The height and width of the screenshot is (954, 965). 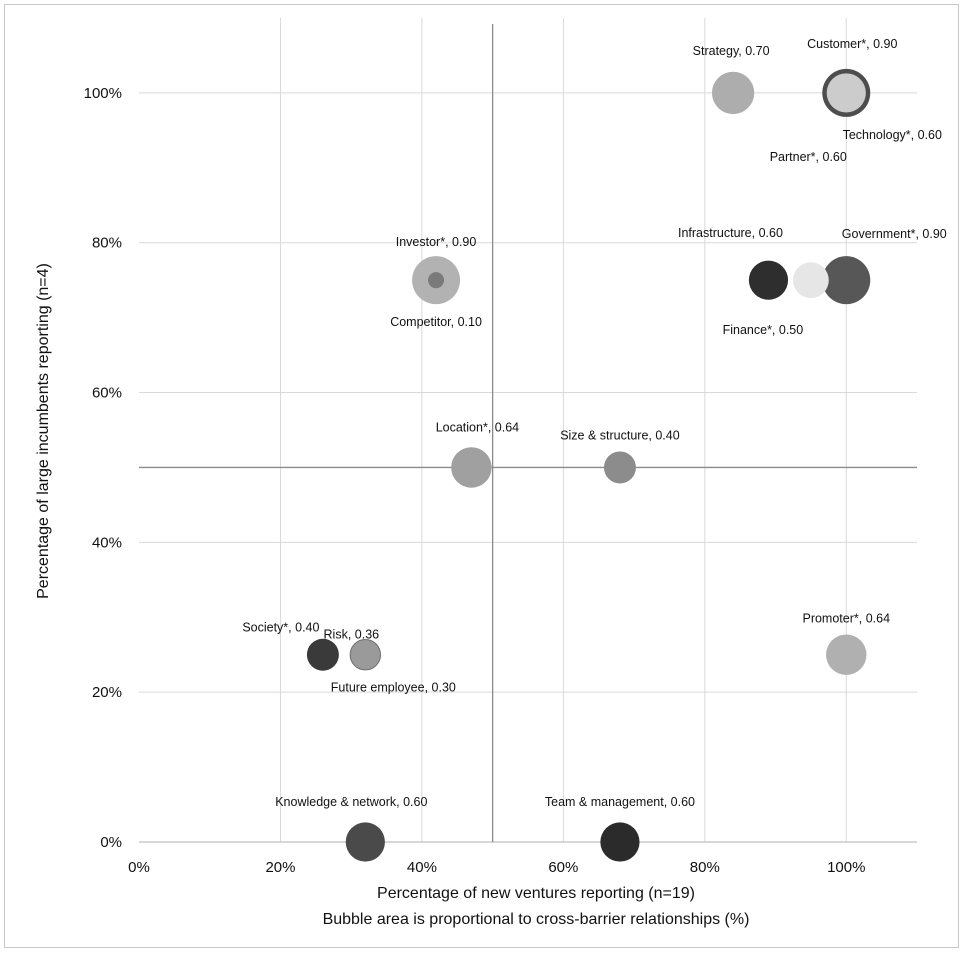 What do you see at coordinates (365, 842) in the screenshot?
I see `bubble-knowledge-network` at bounding box center [365, 842].